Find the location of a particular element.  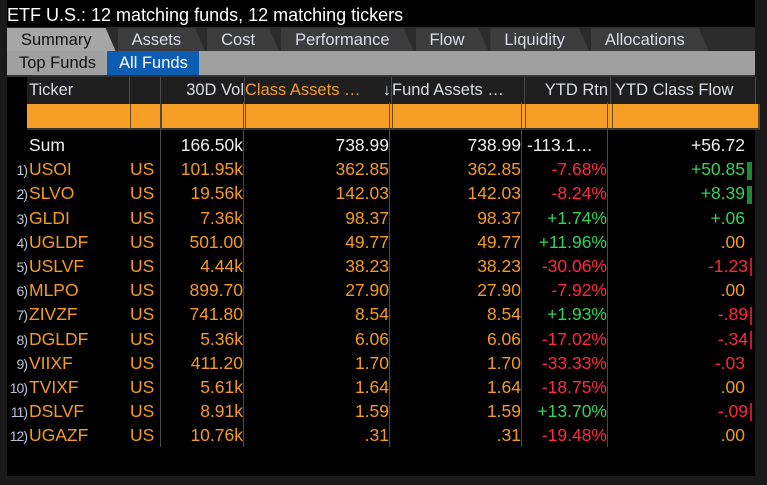

sum-ytd-class-flow: +56.72 is located at coordinates (717, 145).